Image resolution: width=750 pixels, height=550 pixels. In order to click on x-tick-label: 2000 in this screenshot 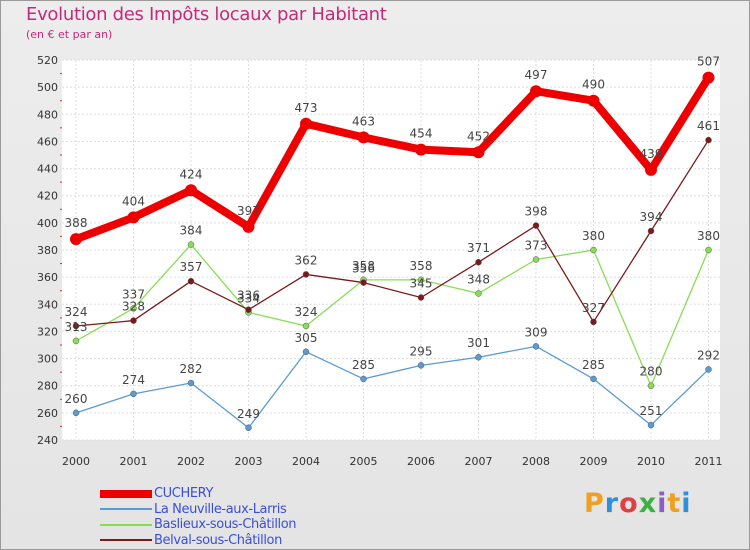, I will do `click(76, 461)`.